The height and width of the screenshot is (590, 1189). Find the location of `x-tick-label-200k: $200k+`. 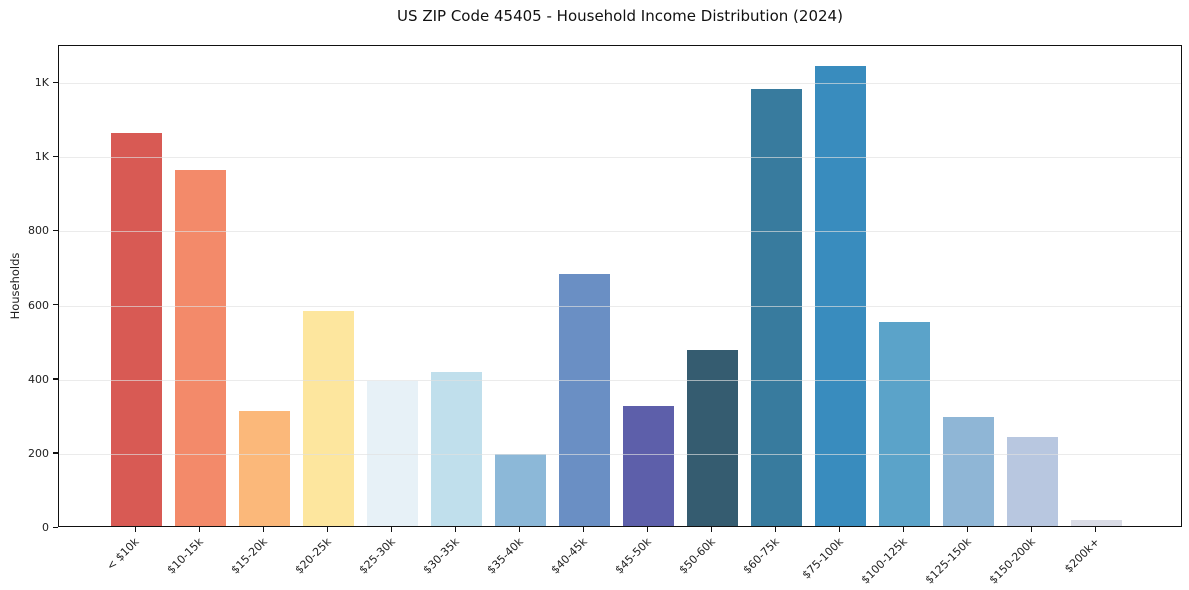

x-tick-label-200k: $200k+ is located at coordinates (1081, 555).